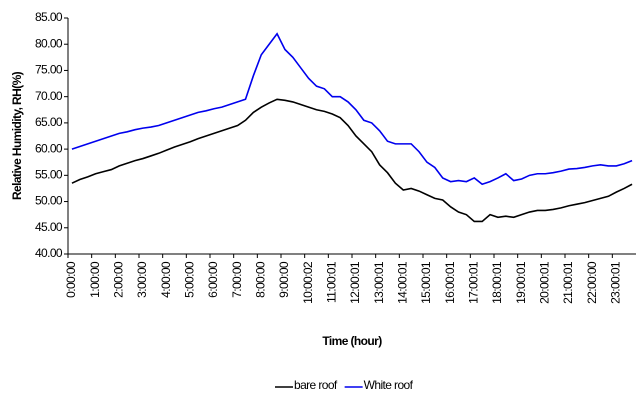 Image resolution: width=636 pixels, height=401 pixels. What do you see at coordinates (615, 282) in the screenshot?
I see `x-tick-label: 23:00:01` at bounding box center [615, 282].